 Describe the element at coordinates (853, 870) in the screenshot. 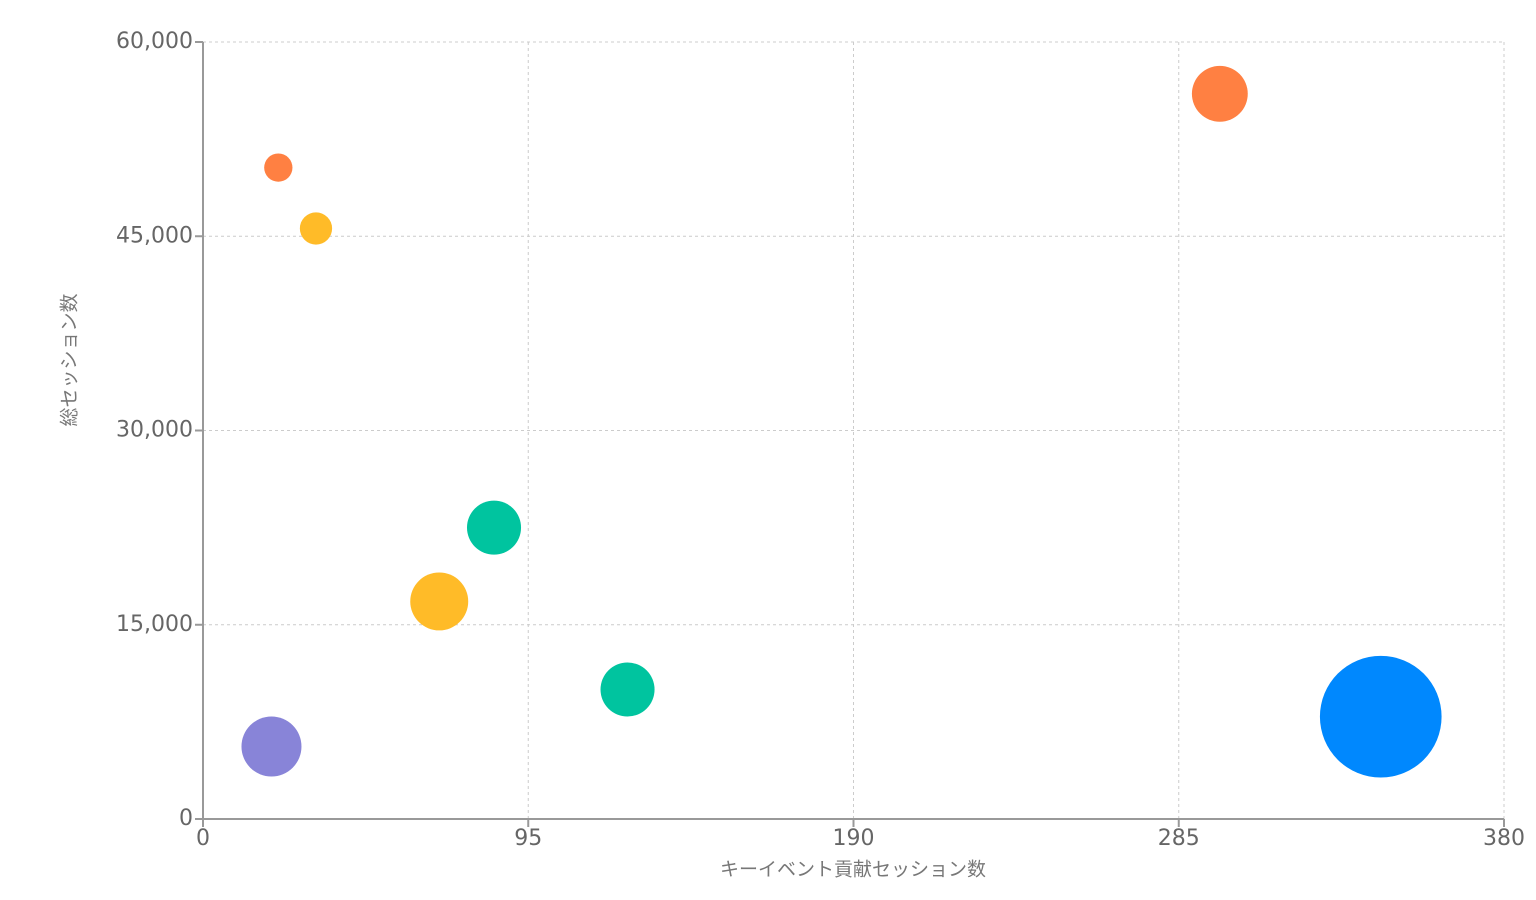

I see `x-axis-title: キーイベント貢献セッション数` at that location.